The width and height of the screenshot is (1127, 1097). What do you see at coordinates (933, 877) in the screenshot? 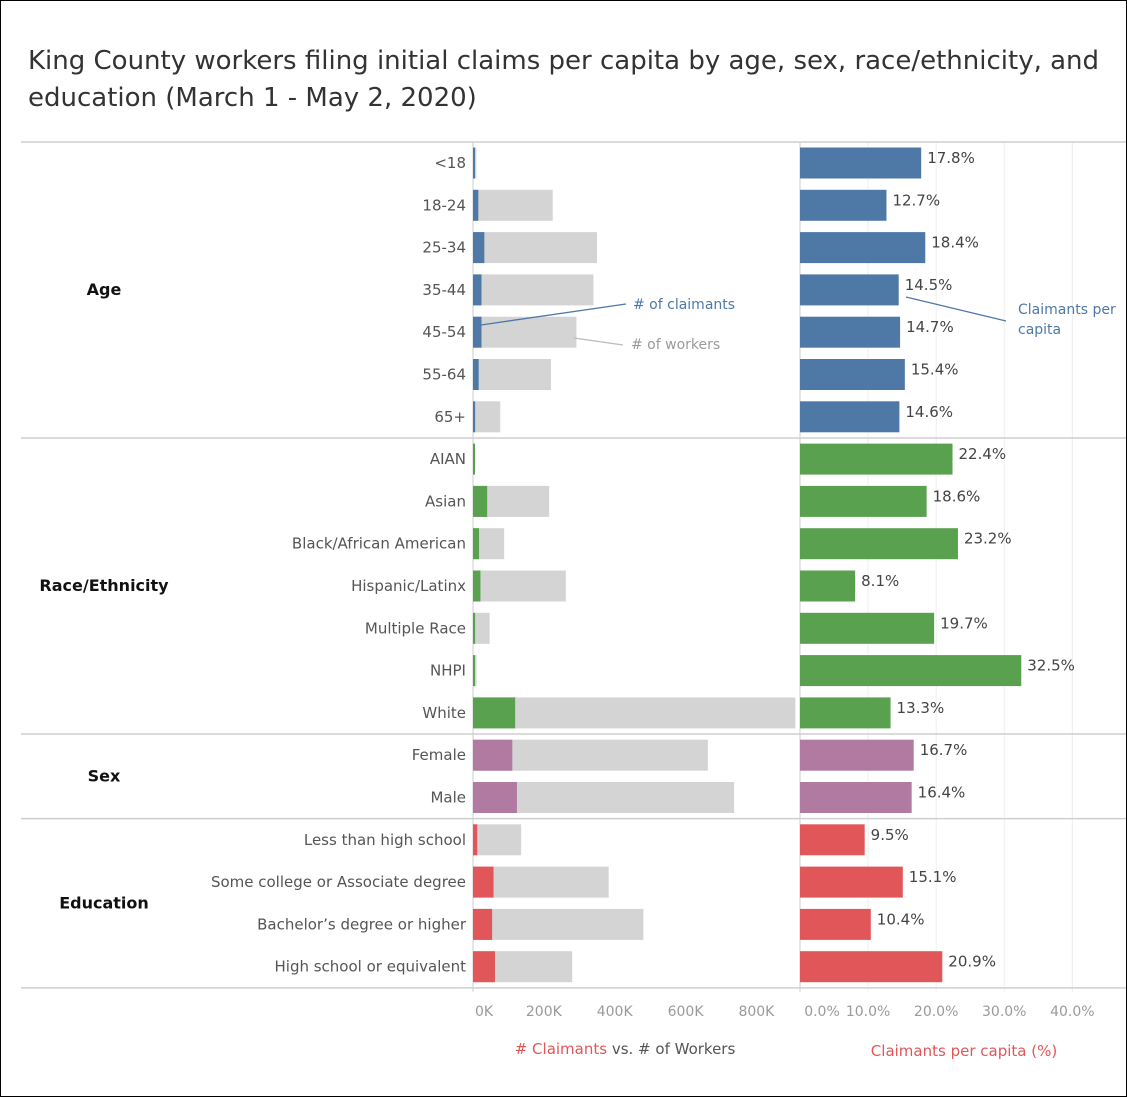
I see `per-capita-value-label: 15.1%` at bounding box center [933, 877].